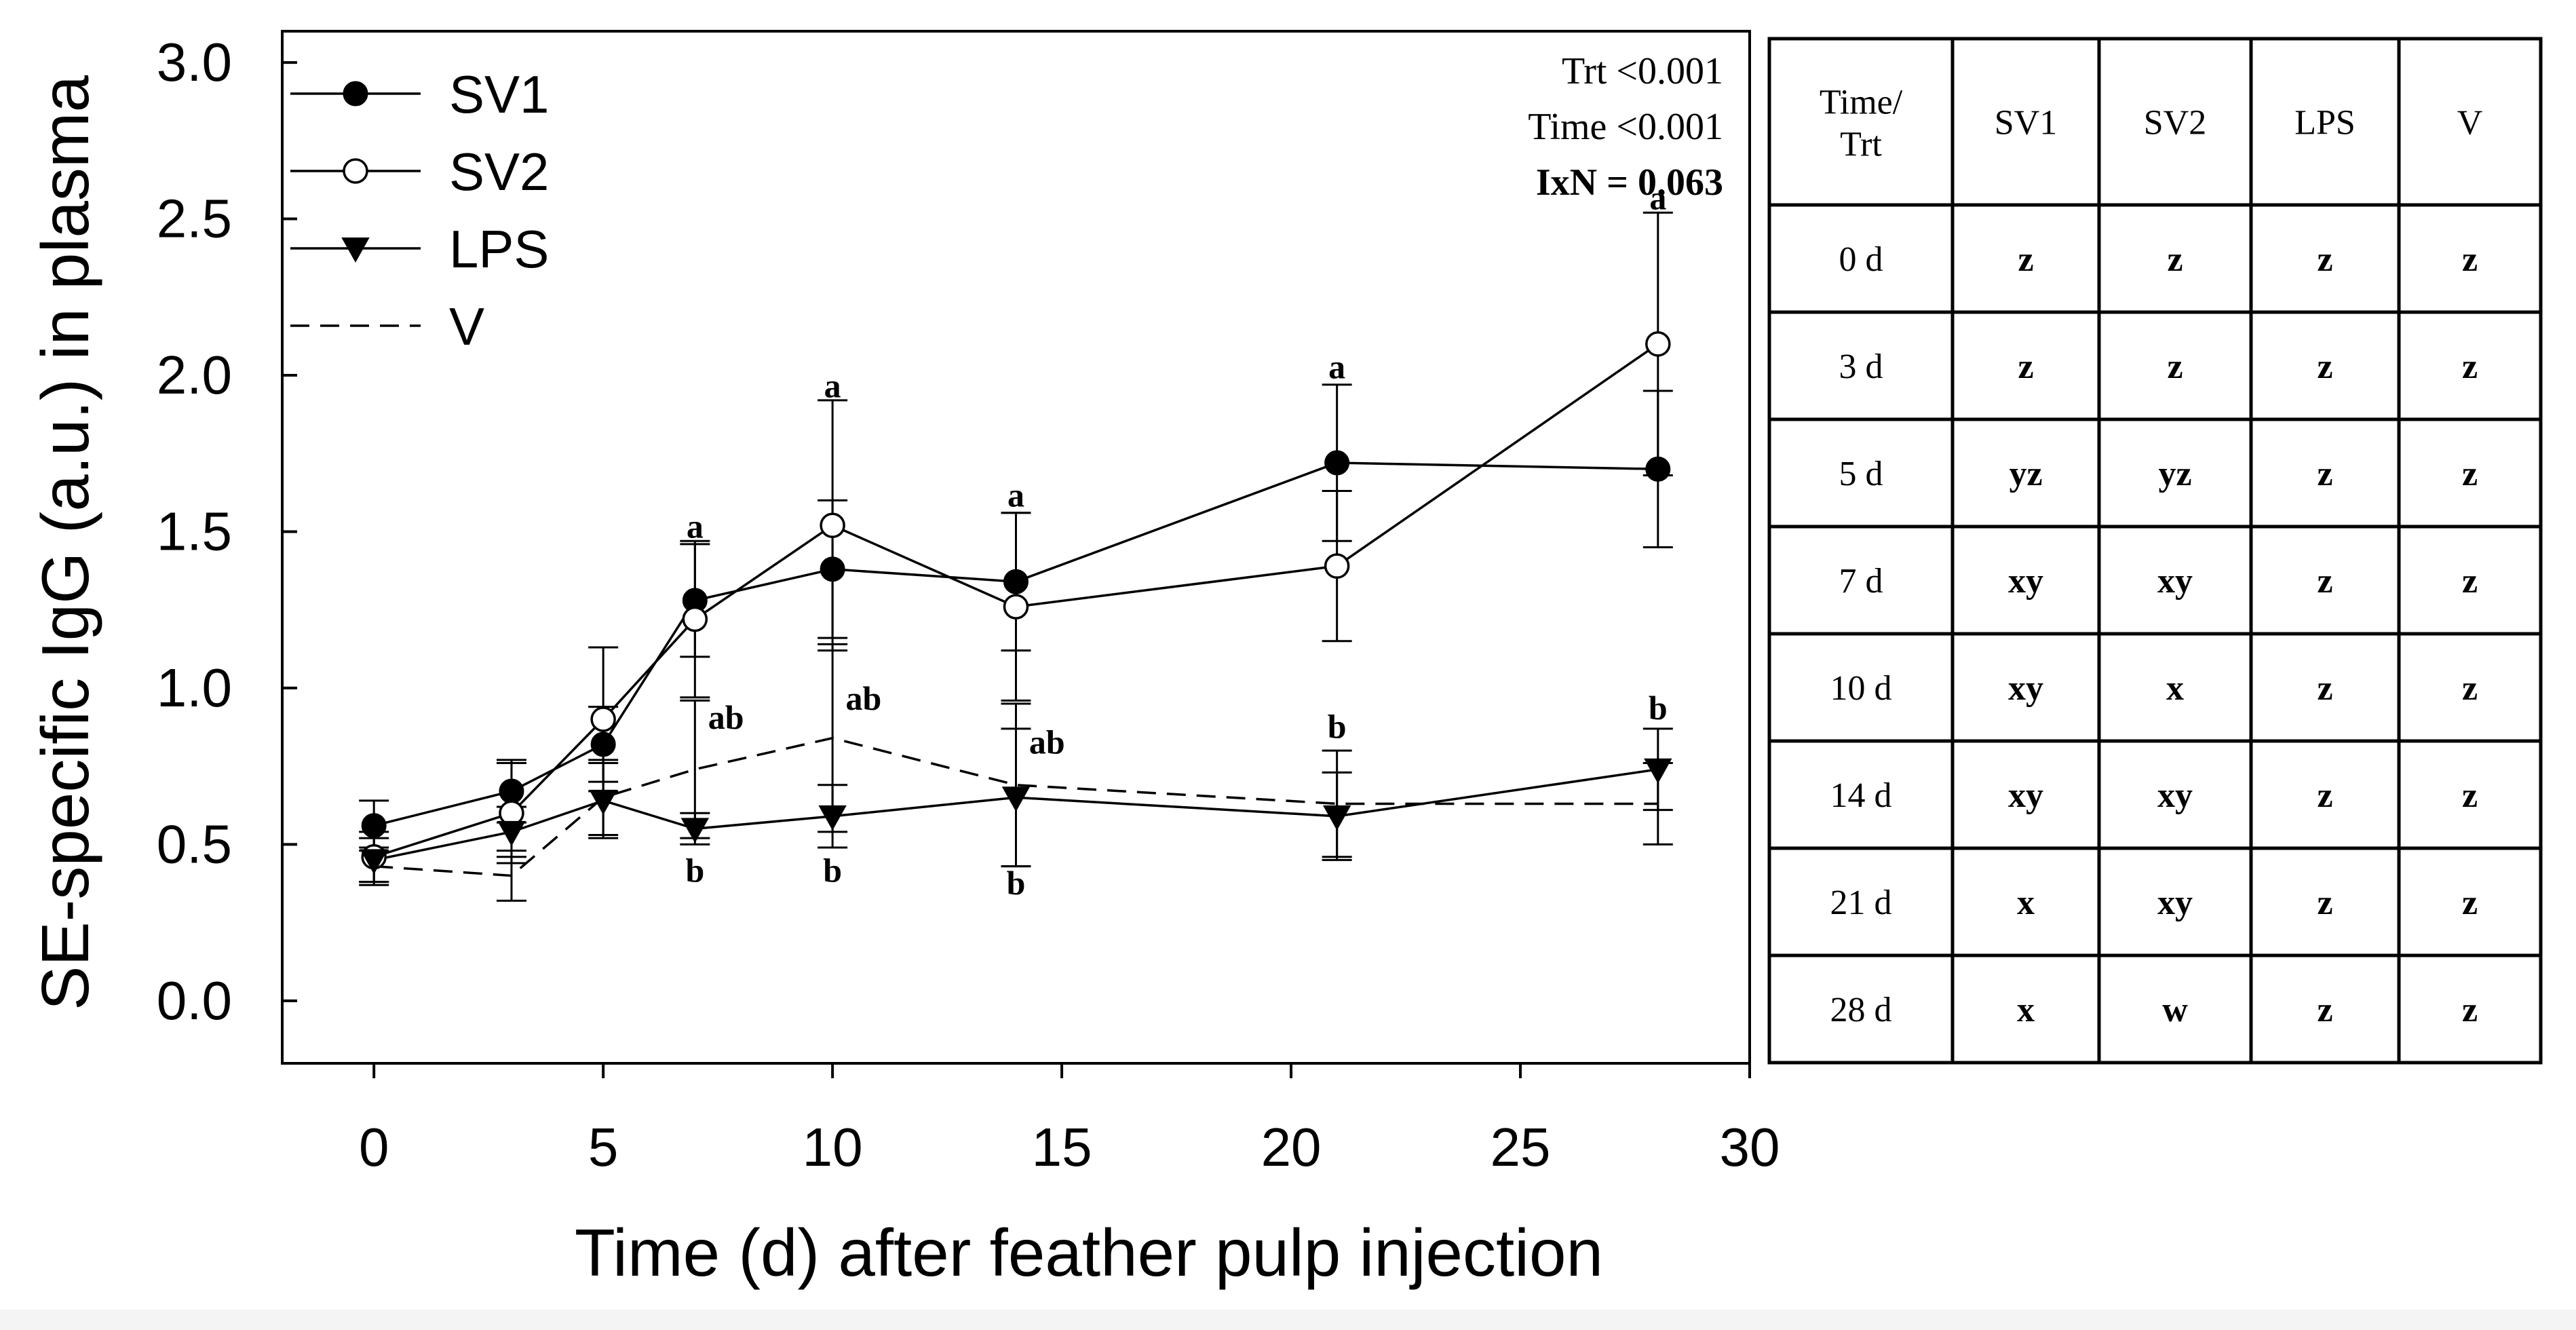 This screenshot has height=1330, width=2576. What do you see at coordinates (1861, 259) in the screenshot?
I see `table-time-cell: 0 d` at bounding box center [1861, 259].